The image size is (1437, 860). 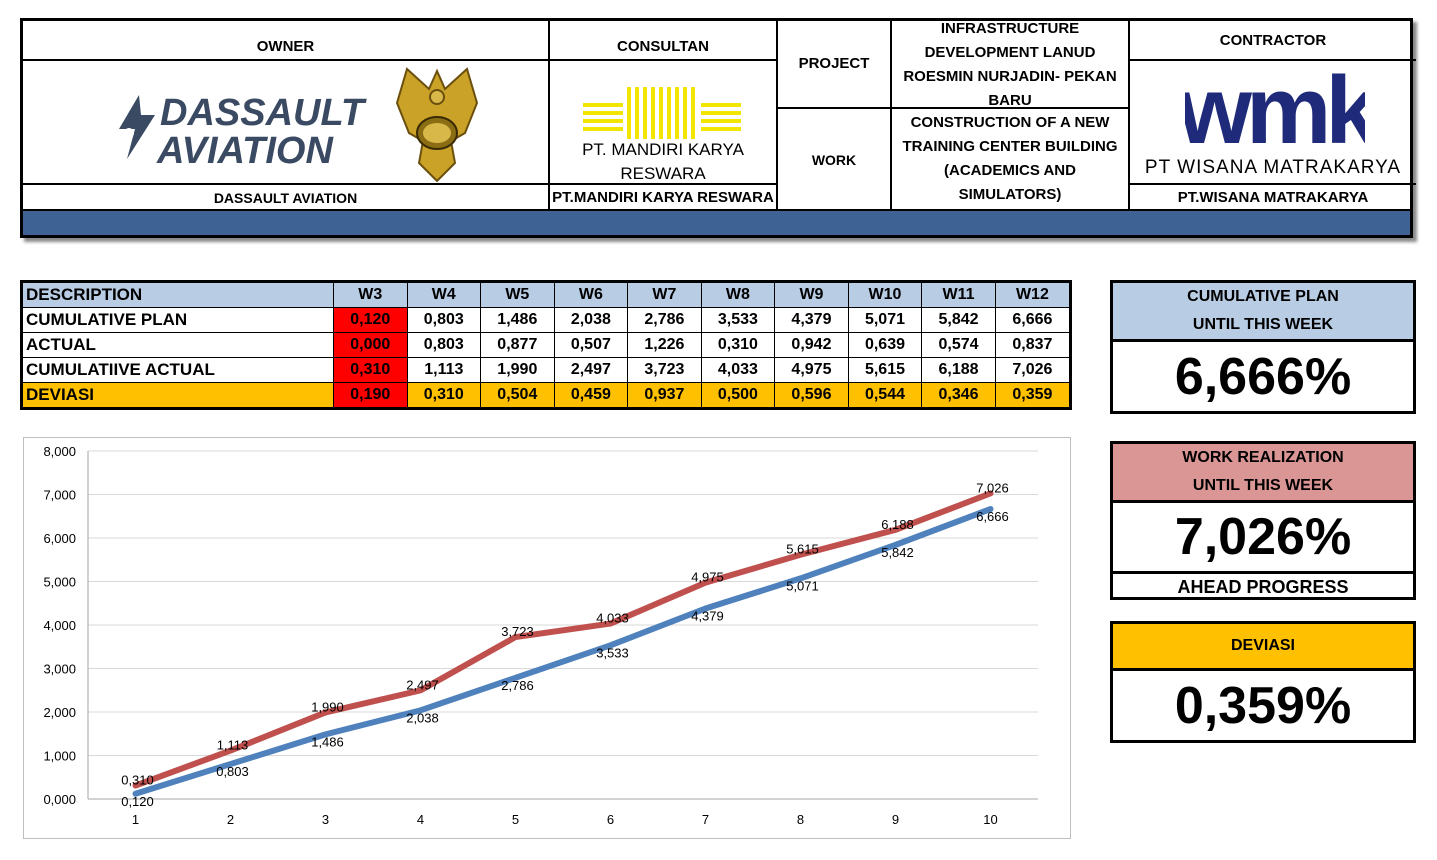 I want to click on mandiri-logo, so click(x=663, y=113).